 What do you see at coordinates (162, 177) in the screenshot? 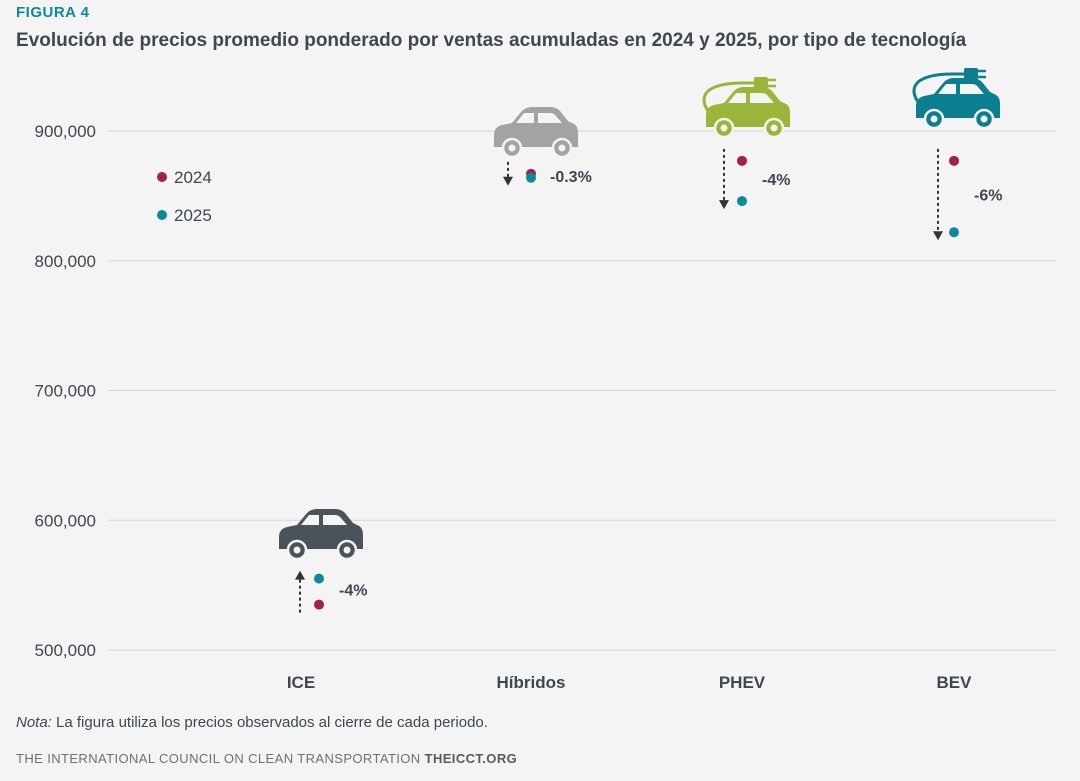
I see `legend-marker-2024` at bounding box center [162, 177].